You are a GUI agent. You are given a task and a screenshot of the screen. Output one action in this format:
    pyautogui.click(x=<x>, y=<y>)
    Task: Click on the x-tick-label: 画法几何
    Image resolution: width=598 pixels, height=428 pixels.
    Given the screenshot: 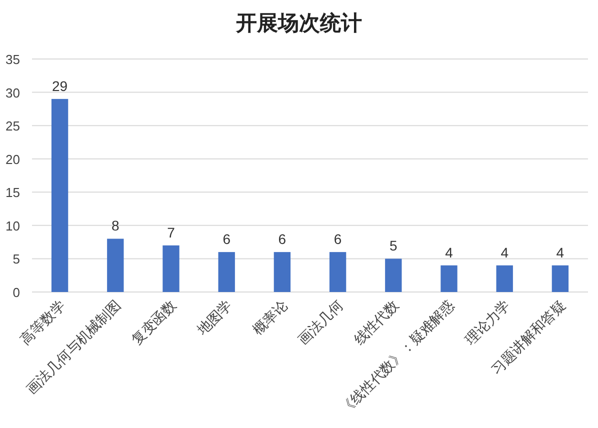 What is the action you would take?
    pyautogui.click(x=321, y=323)
    